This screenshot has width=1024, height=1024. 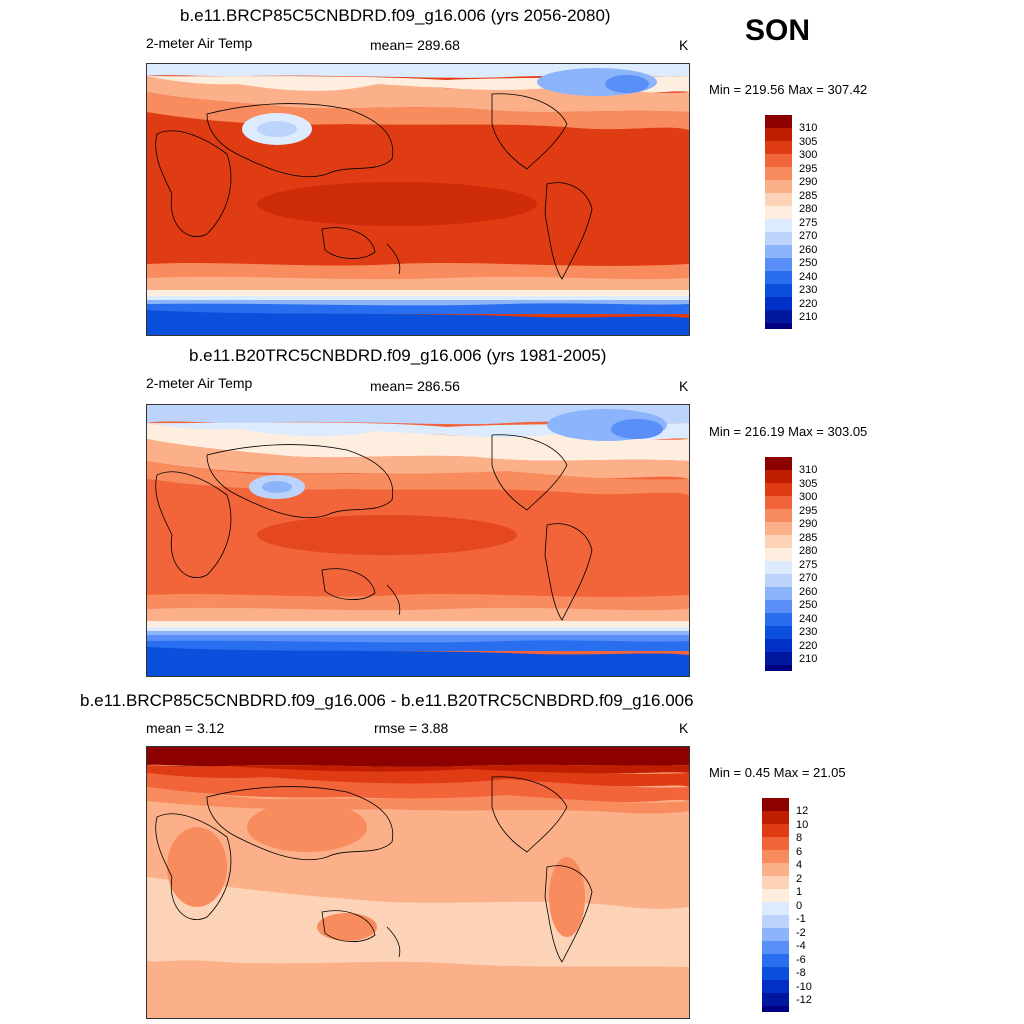 I want to click on panel-2-map, so click(x=418, y=540).